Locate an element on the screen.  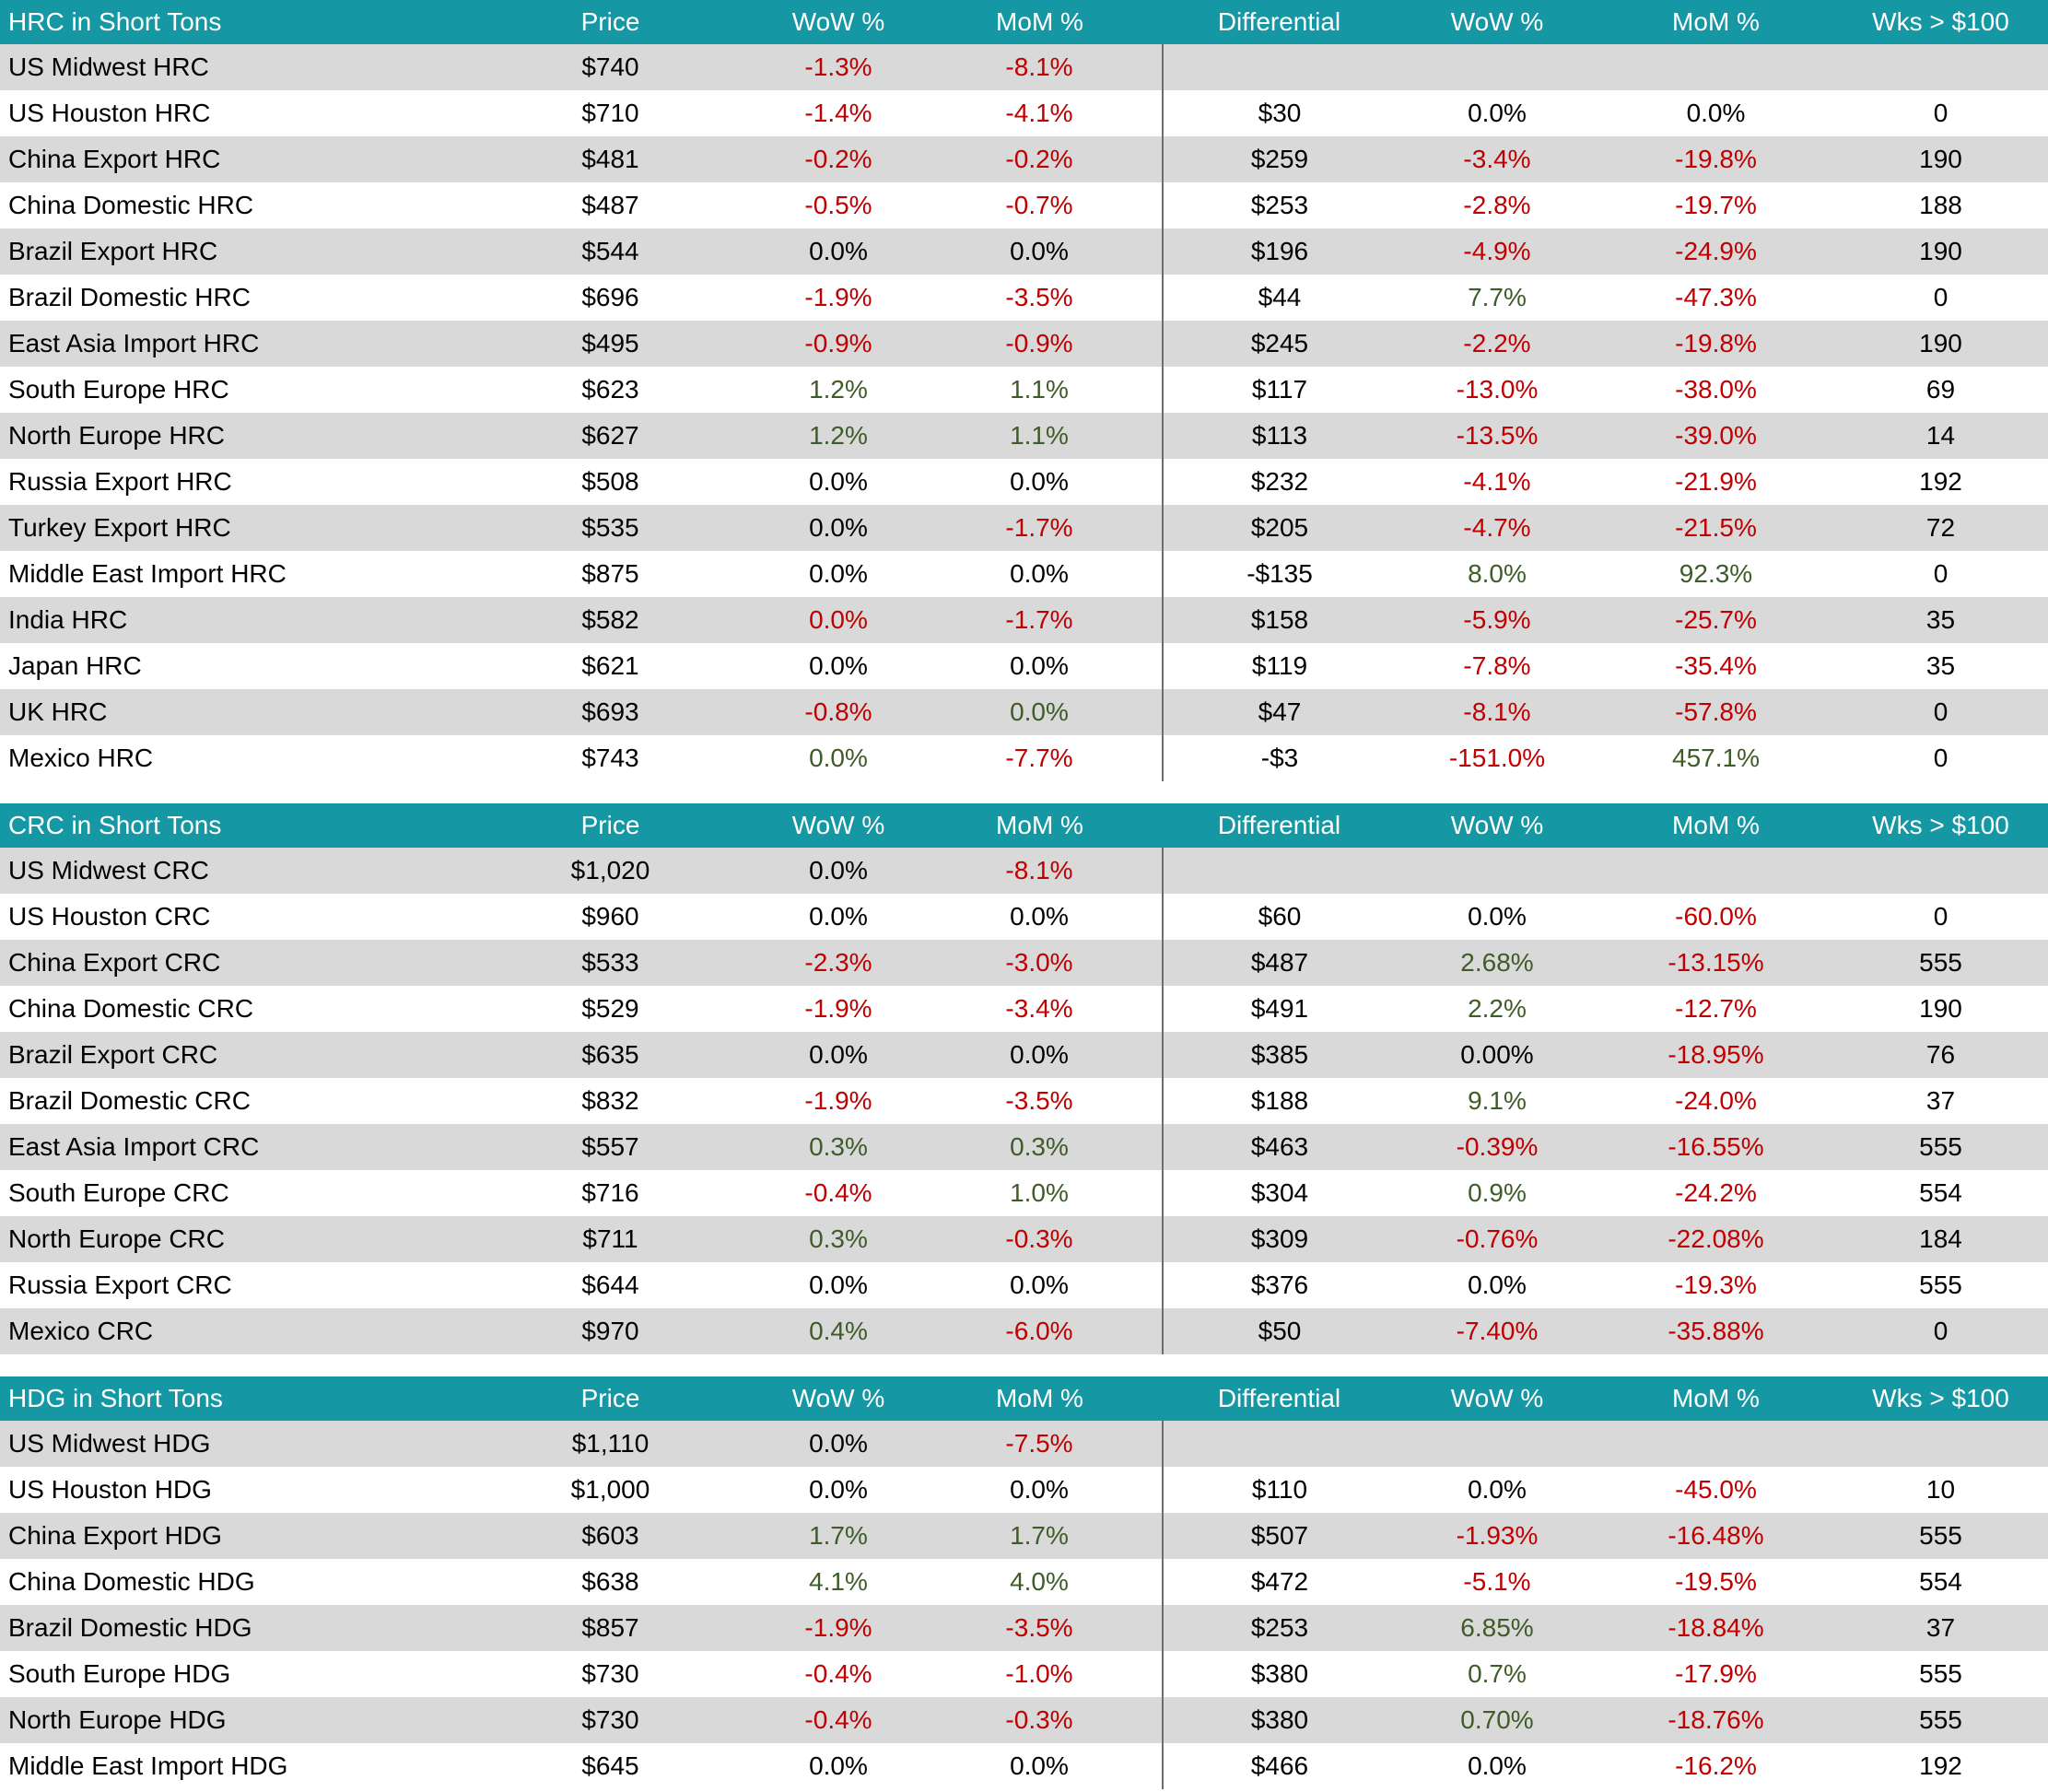
differential-cell: $487 is located at coordinates (1279, 963).